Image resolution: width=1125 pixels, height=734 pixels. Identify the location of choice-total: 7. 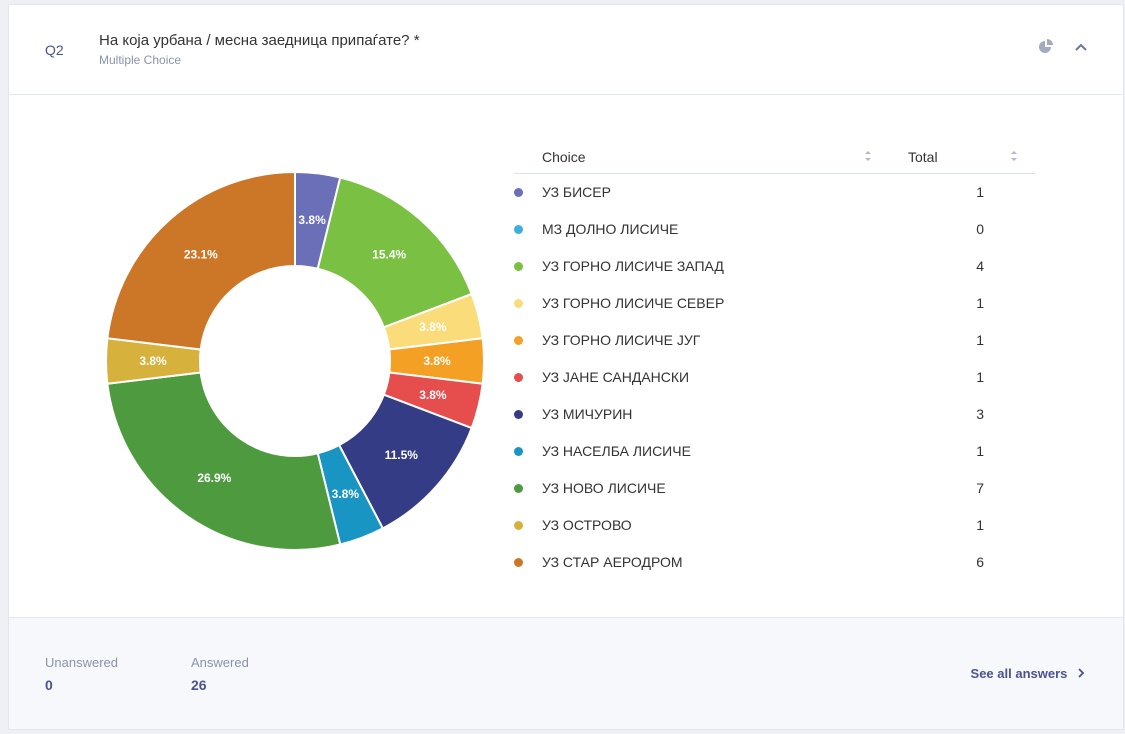
(980, 488).